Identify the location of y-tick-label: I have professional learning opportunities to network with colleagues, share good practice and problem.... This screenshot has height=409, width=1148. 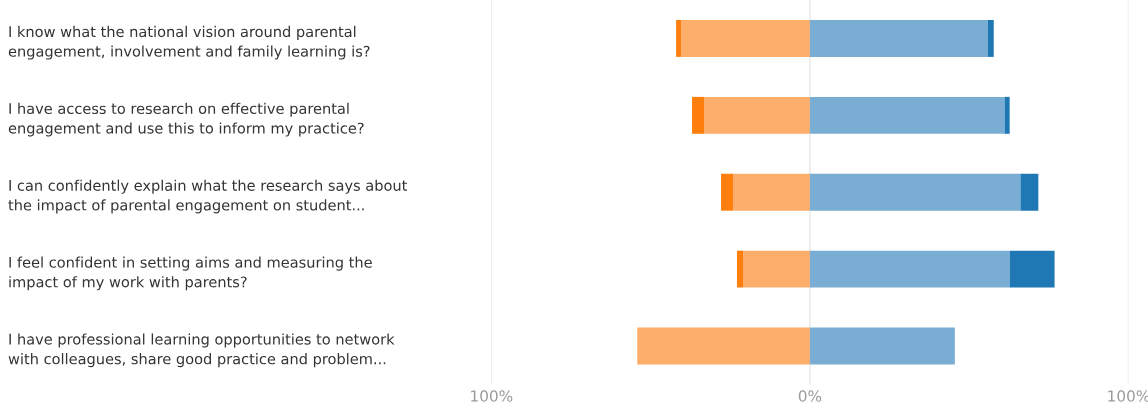
(201, 350).